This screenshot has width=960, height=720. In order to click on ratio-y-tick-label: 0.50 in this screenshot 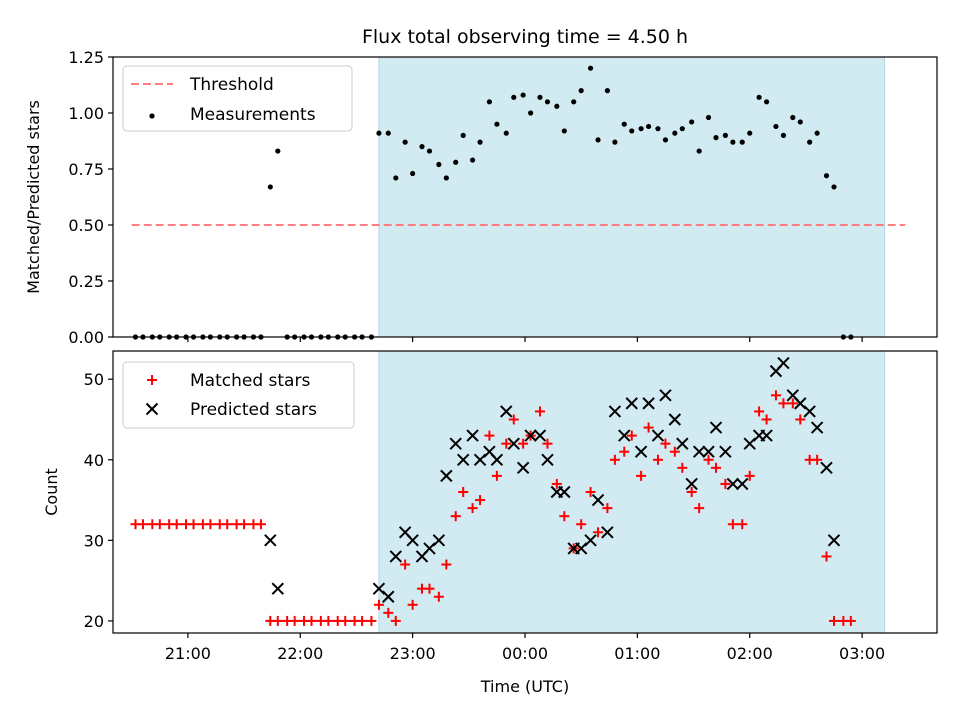, I will do `click(86, 225)`.